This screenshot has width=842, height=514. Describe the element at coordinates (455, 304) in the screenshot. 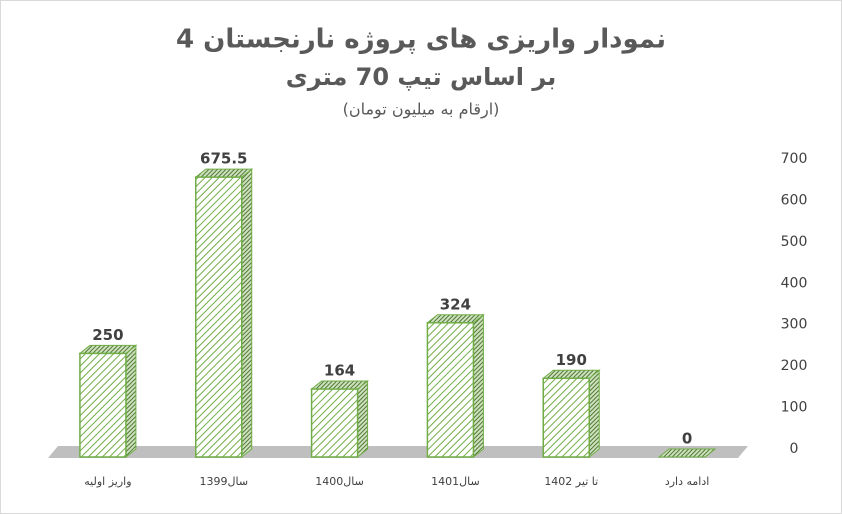

I see `data-label: 324` at that location.